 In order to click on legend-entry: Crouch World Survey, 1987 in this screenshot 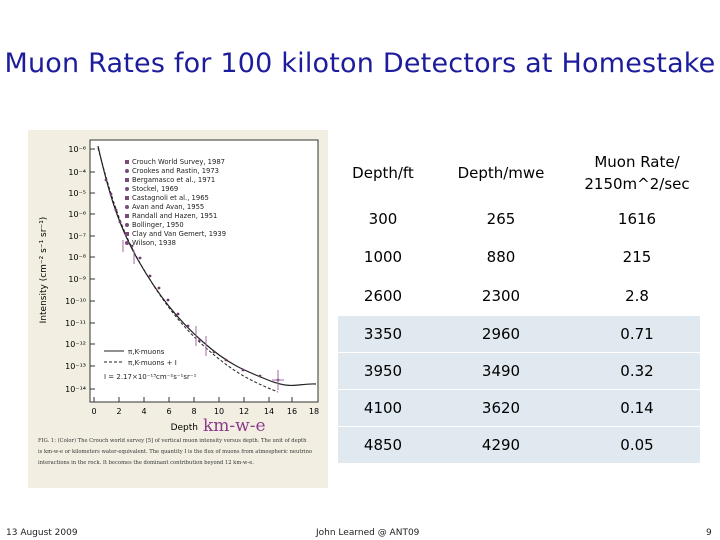, I will do `click(178, 162)`.